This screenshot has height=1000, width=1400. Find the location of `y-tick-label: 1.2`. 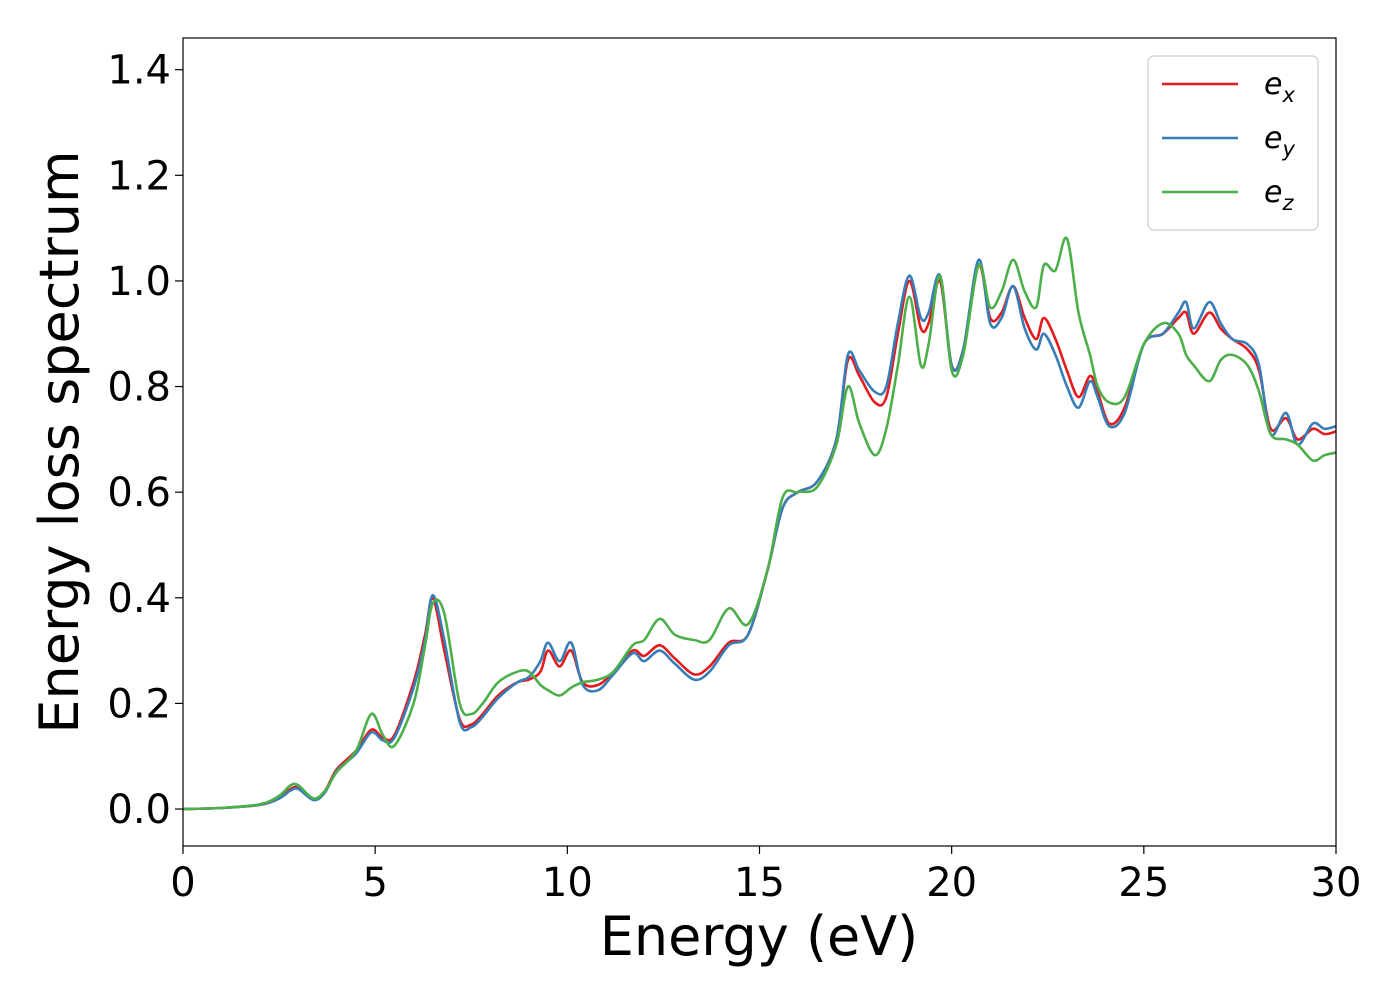

y-tick-label: 1.2 is located at coordinates (139, 176).